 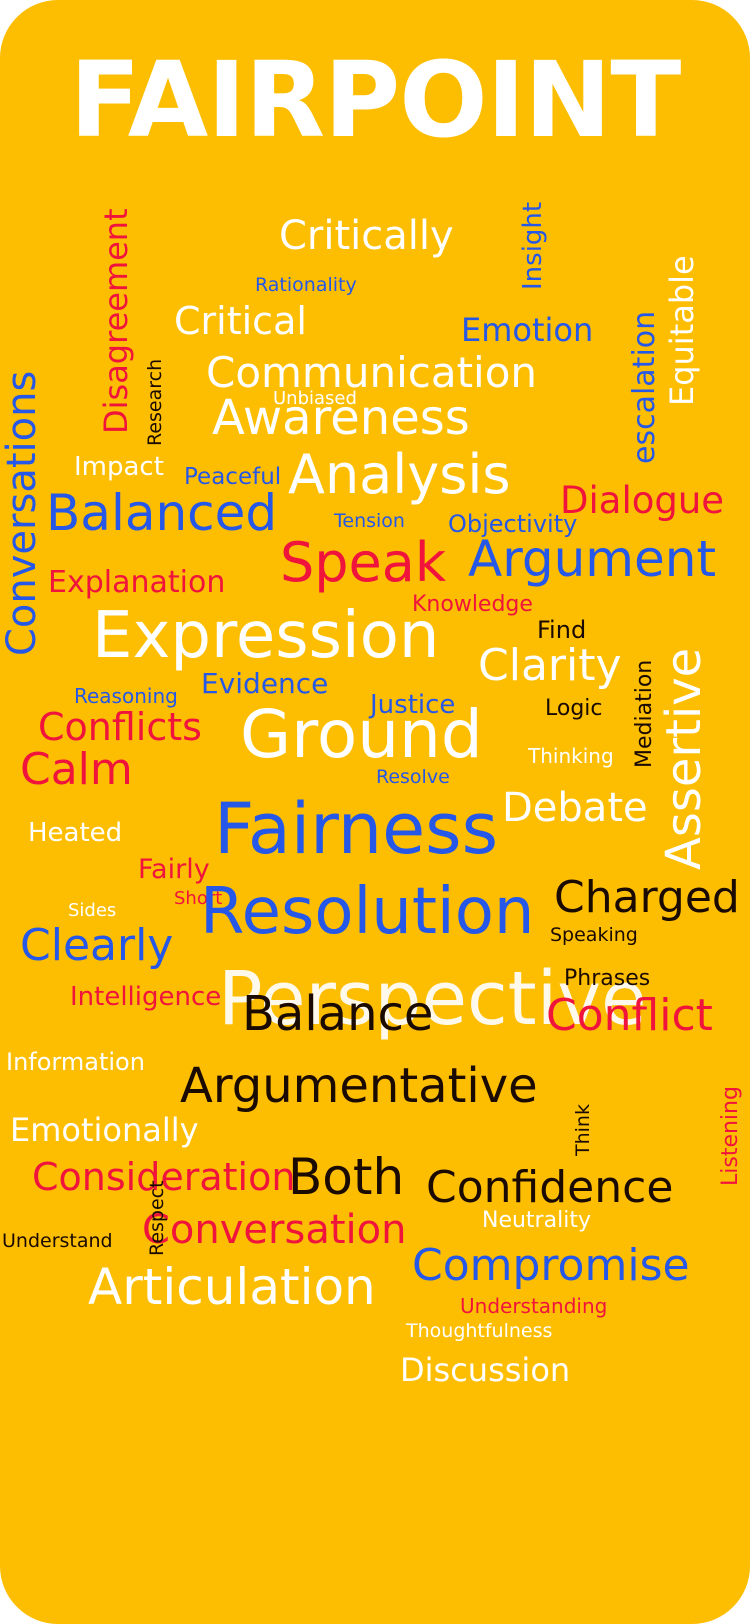 I want to click on word-speaking: Speaking, so click(x=594, y=935).